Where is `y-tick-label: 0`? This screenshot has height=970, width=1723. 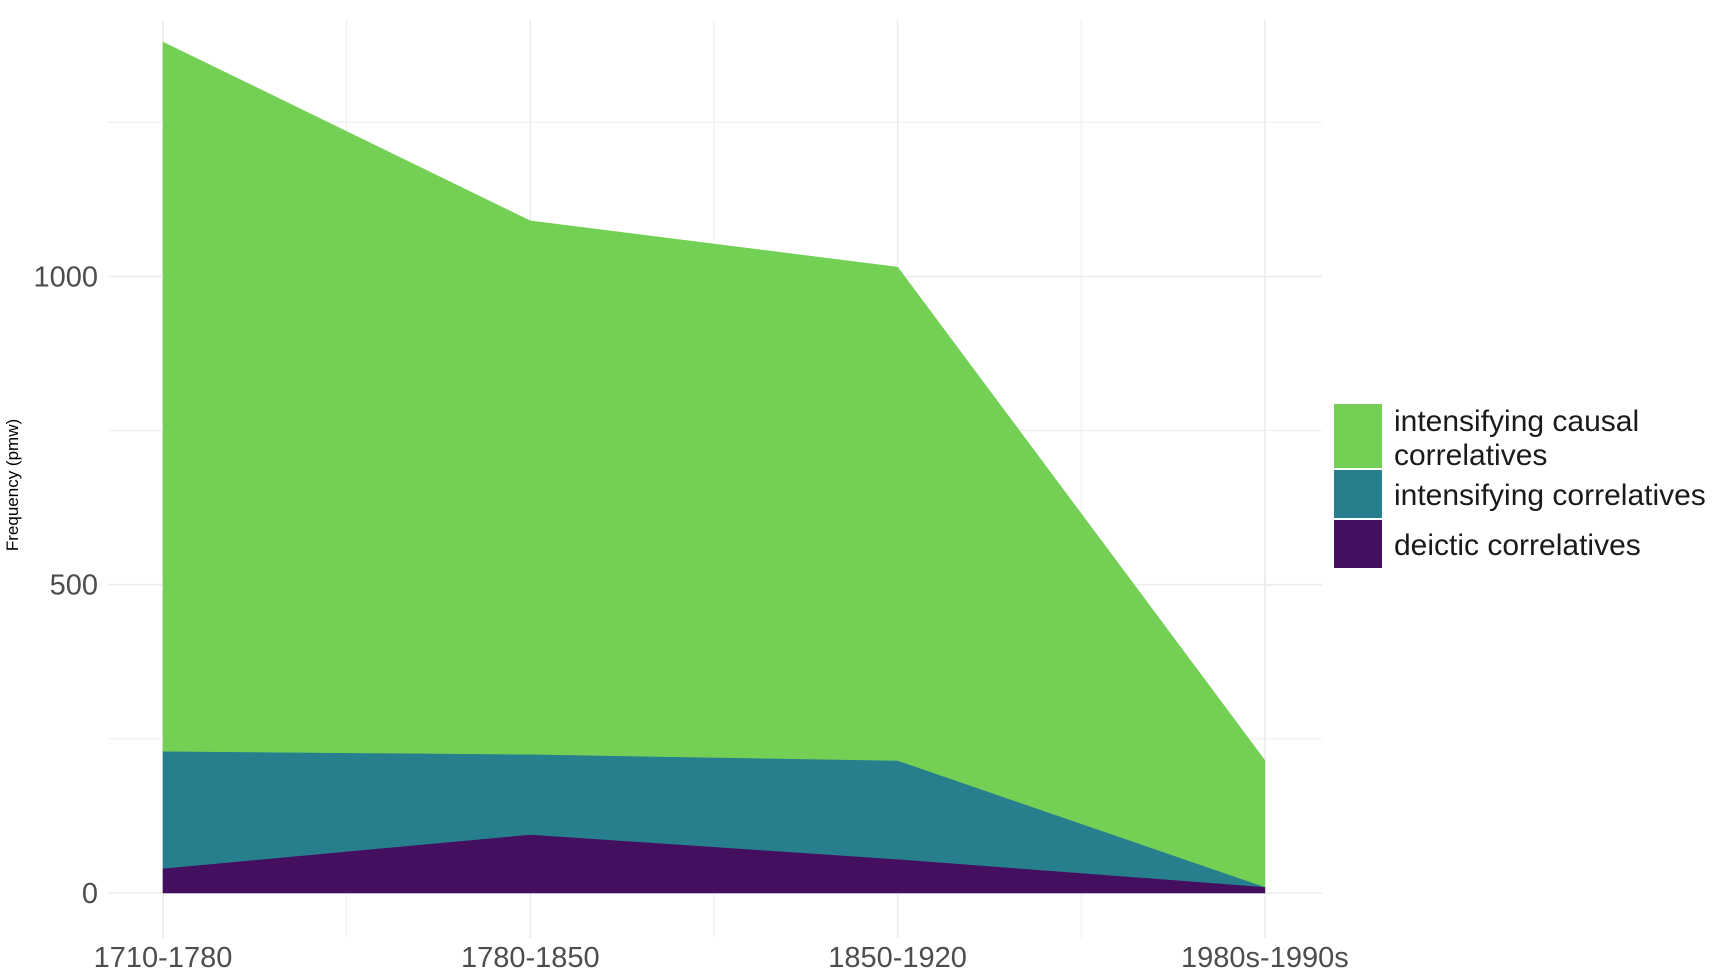
y-tick-label: 0 is located at coordinates (90, 894).